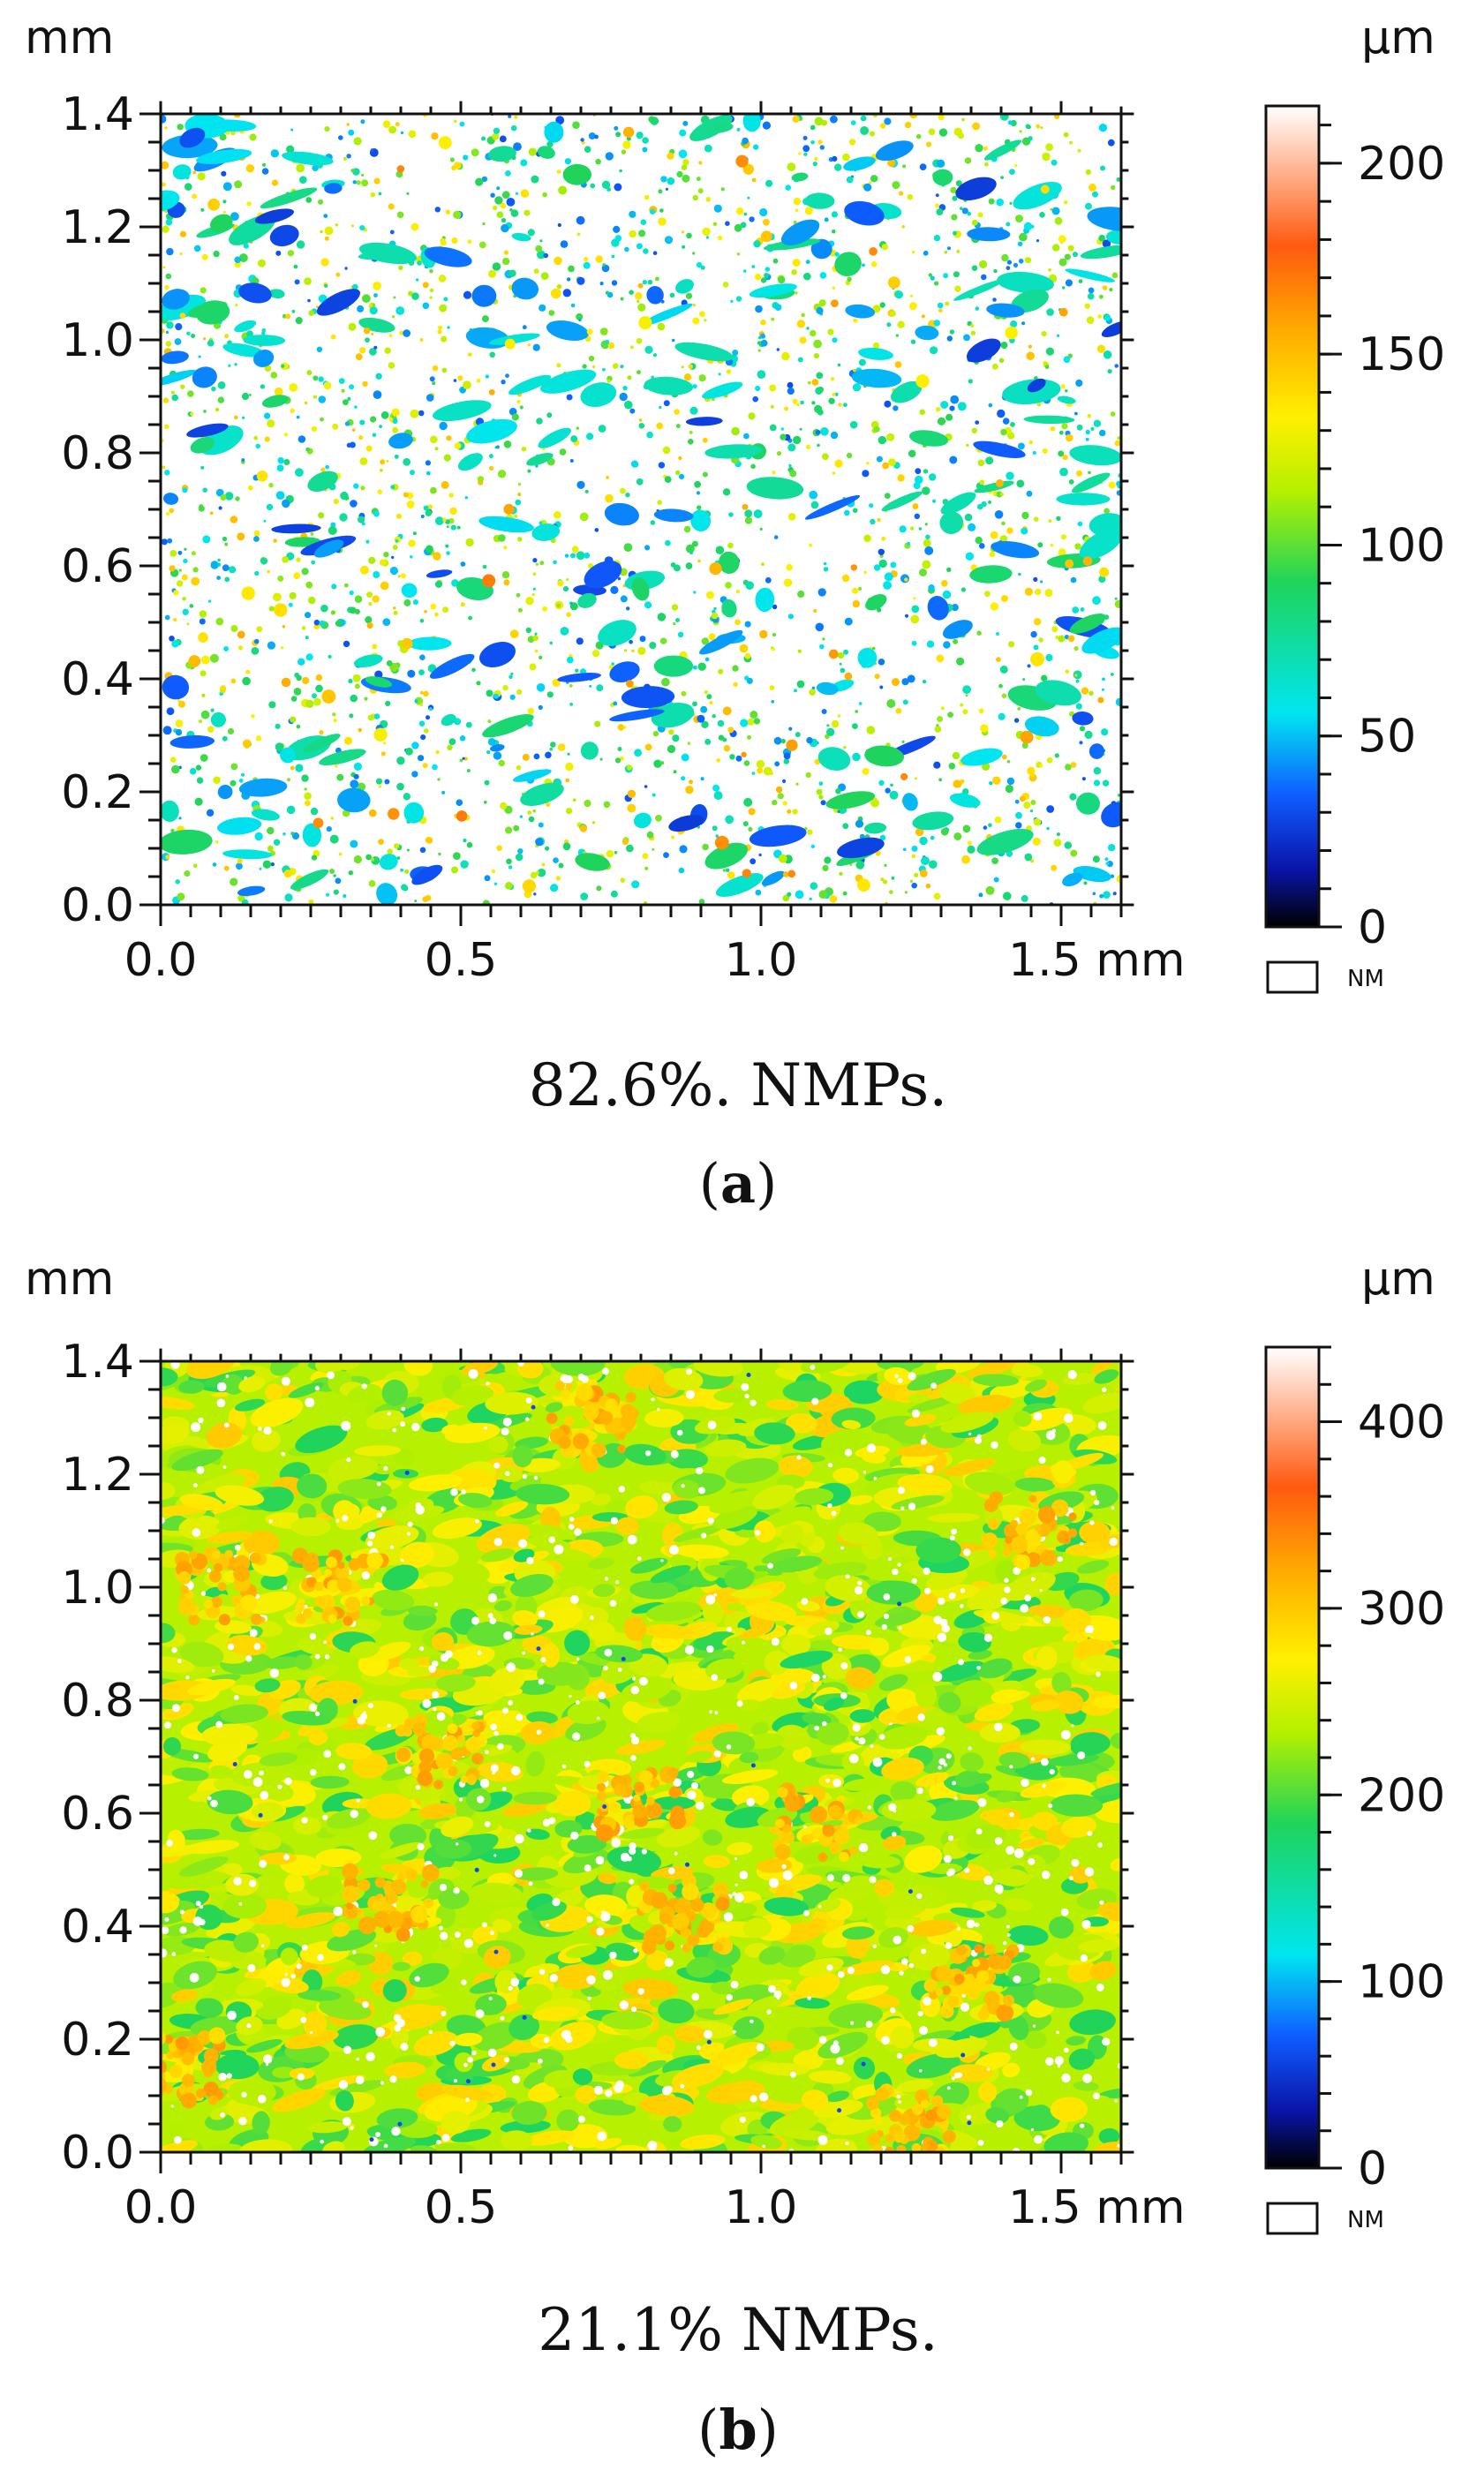 This screenshot has width=1484, height=2485. Describe the element at coordinates (738, 1085) in the screenshot. I see `panel-a-caption: 82.6%. NMPs.` at that location.